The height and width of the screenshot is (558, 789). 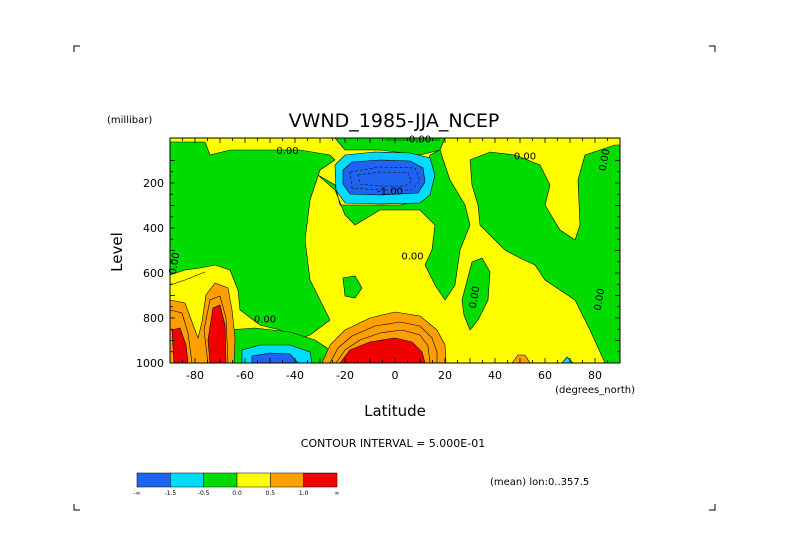 What do you see at coordinates (337, 493) in the screenshot?
I see `colorbar-label: ∞` at bounding box center [337, 493].